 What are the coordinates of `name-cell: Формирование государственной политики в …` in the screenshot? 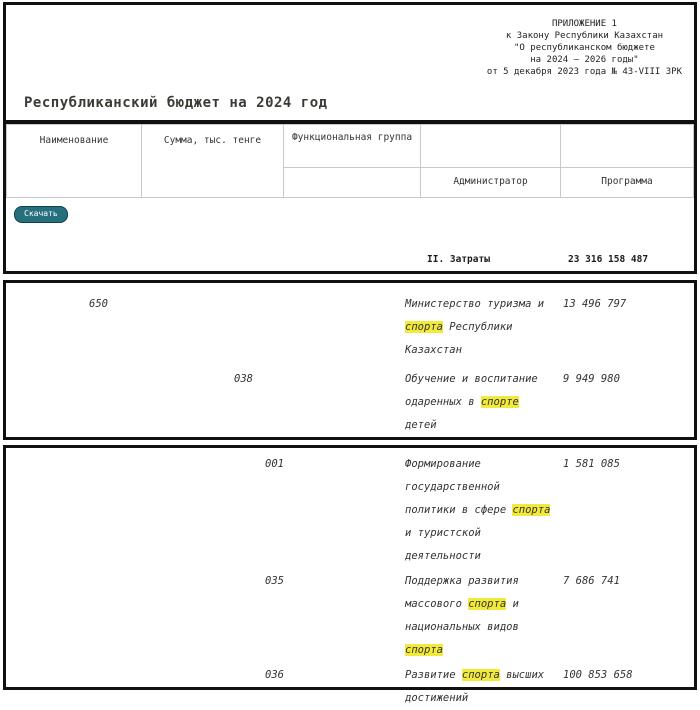 It's located at (478, 510).